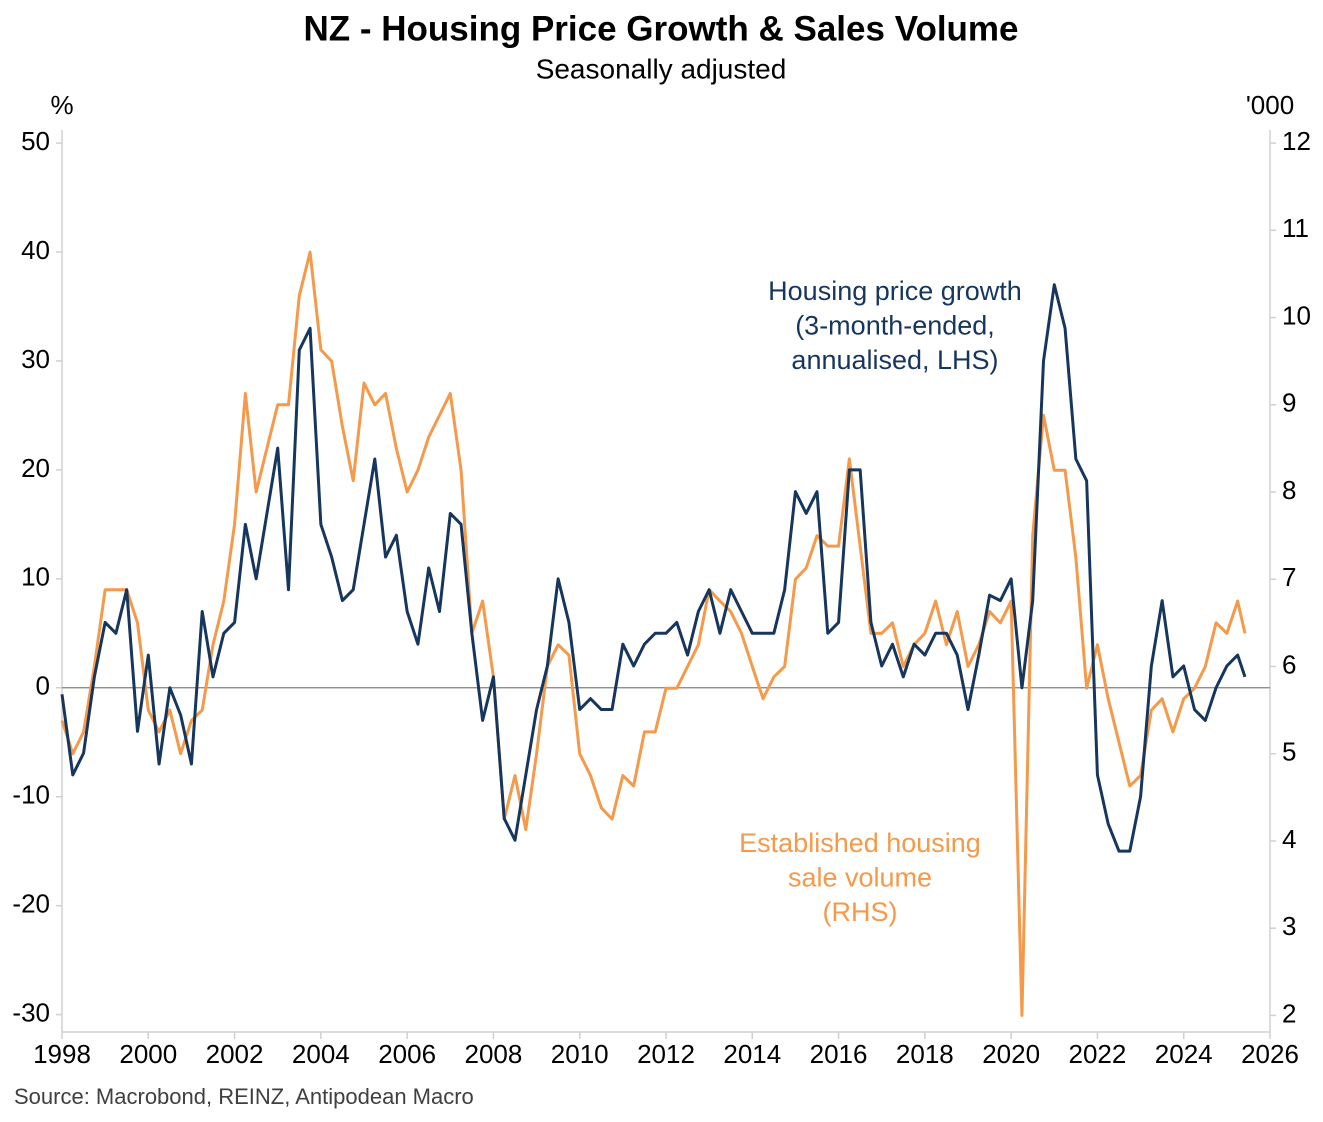 Image resolution: width=1323 pixels, height=1122 pixels. Describe the element at coordinates (1296, 141) in the screenshot. I see `y2-tick-label: 12` at that location.